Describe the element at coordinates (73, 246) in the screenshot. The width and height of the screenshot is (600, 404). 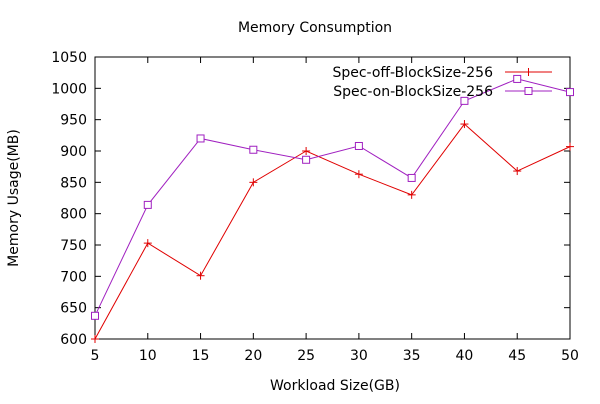
I see `y-tick-label: 750` at that location.